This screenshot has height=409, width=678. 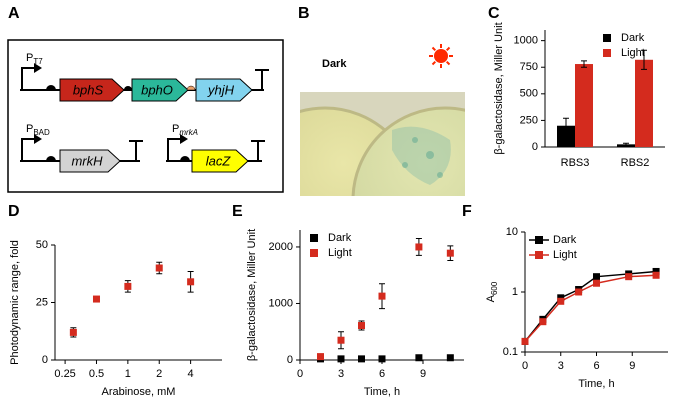 I want to click on y-axis-label: Photodynamic range, fold, so click(x=15, y=302).